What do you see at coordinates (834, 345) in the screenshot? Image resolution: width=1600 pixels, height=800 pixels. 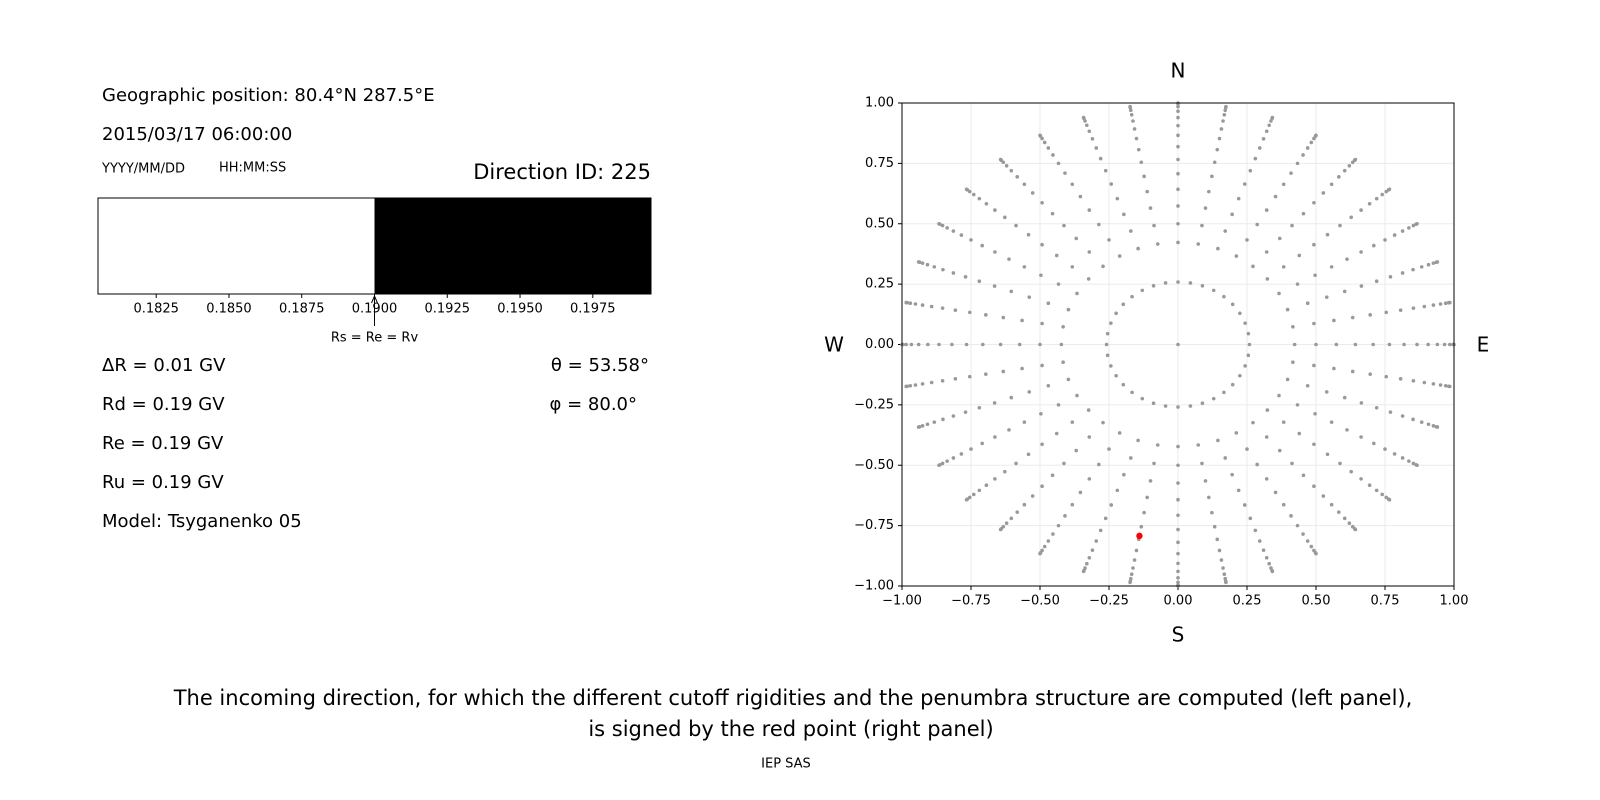 I see `compass-west: W` at bounding box center [834, 345].